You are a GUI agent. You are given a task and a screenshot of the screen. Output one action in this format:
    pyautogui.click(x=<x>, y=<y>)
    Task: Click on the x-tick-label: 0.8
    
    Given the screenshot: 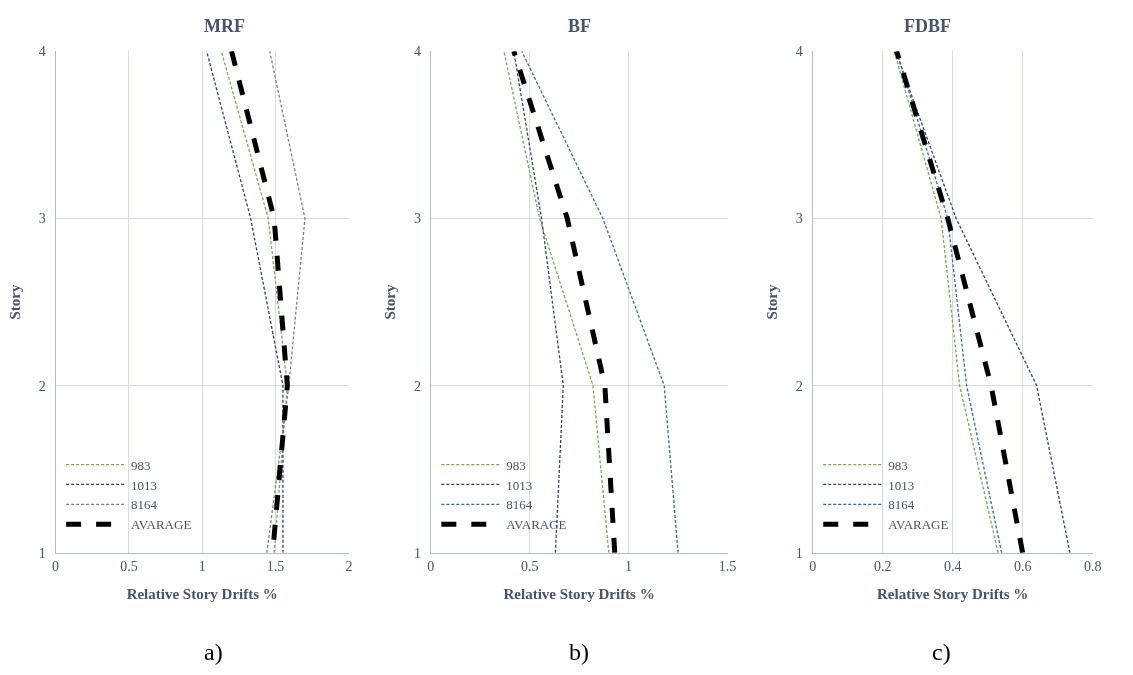 What is the action you would take?
    pyautogui.click(x=1092, y=566)
    